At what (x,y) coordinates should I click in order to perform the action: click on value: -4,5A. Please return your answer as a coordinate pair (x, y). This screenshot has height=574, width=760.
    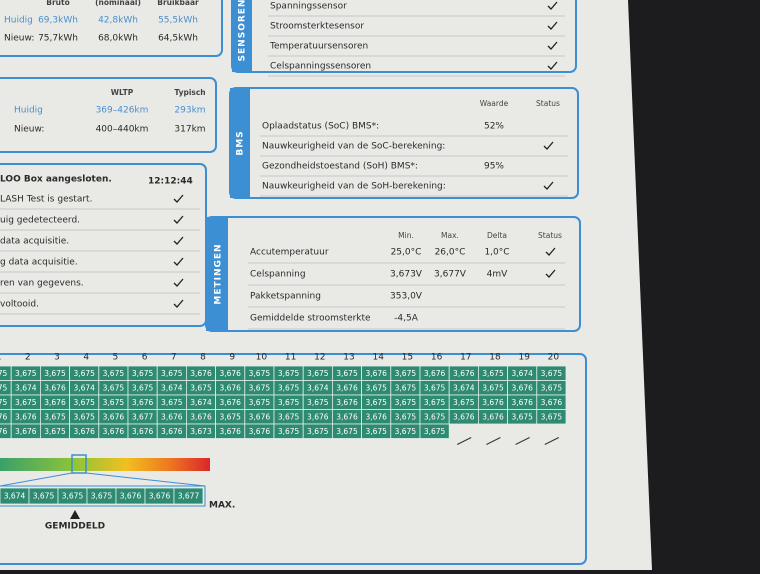
    Looking at the image, I should click on (406, 319).